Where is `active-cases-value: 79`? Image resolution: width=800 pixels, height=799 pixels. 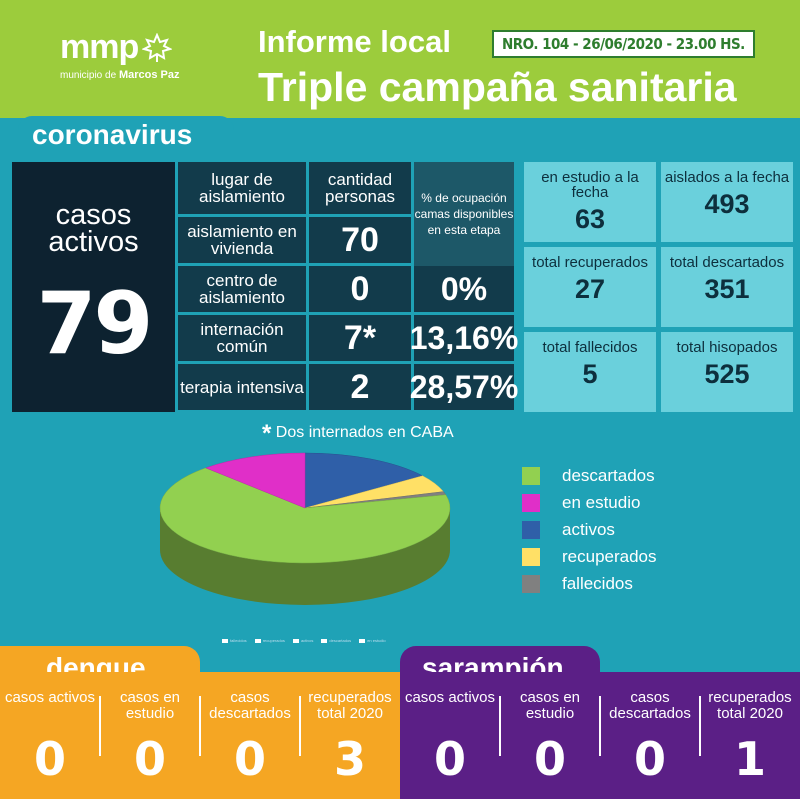 active-cases-value: 79 is located at coordinates (95, 324).